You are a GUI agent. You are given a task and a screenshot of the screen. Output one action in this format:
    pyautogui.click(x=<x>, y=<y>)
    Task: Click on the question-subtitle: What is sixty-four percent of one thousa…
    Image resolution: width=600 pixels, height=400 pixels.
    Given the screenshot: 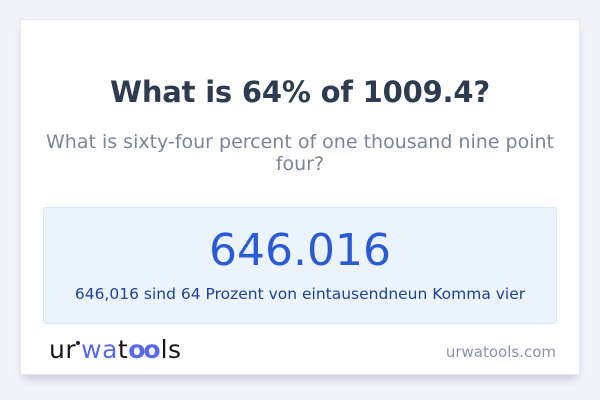 What is the action you would take?
    pyautogui.click(x=300, y=153)
    